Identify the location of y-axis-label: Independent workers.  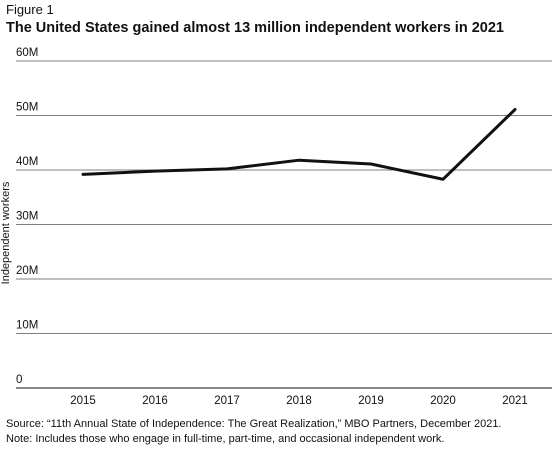
(6, 232).